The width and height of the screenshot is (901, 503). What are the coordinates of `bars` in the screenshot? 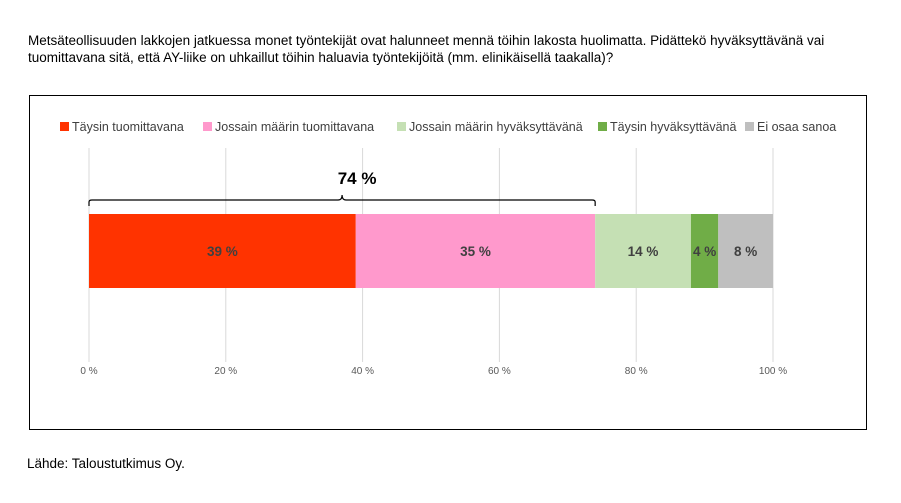 It's located at (431, 251).